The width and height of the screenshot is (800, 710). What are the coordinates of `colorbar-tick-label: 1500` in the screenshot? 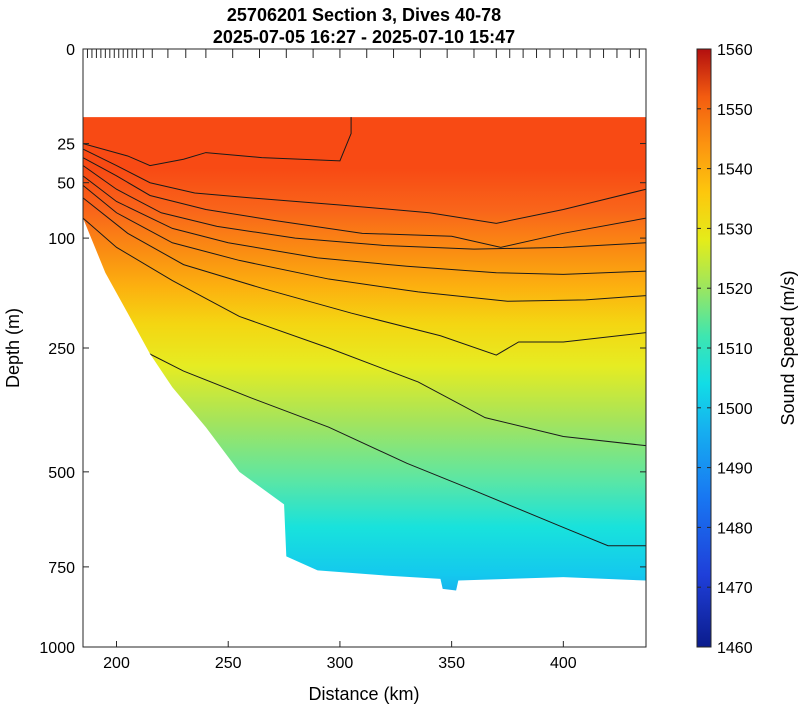 It's located at (735, 409).